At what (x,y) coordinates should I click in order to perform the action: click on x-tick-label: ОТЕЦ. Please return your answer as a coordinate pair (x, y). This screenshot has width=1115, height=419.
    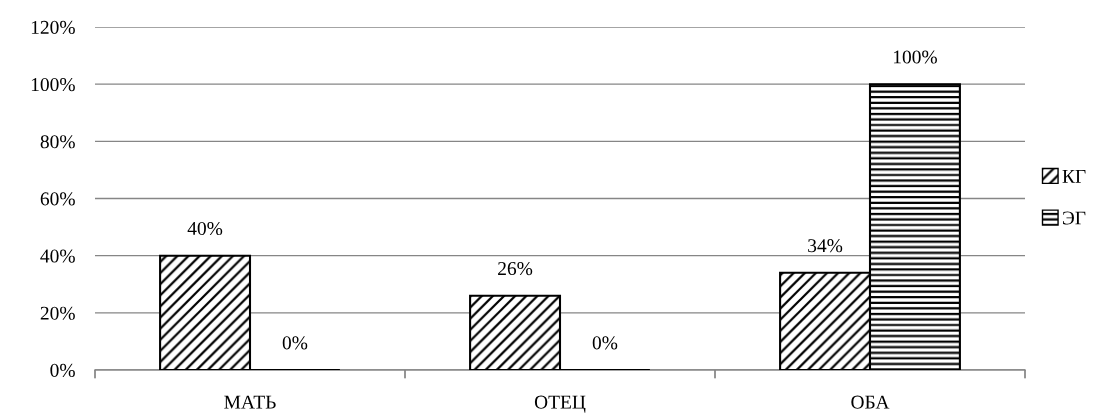
    Looking at the image, I should click on (560, 404).